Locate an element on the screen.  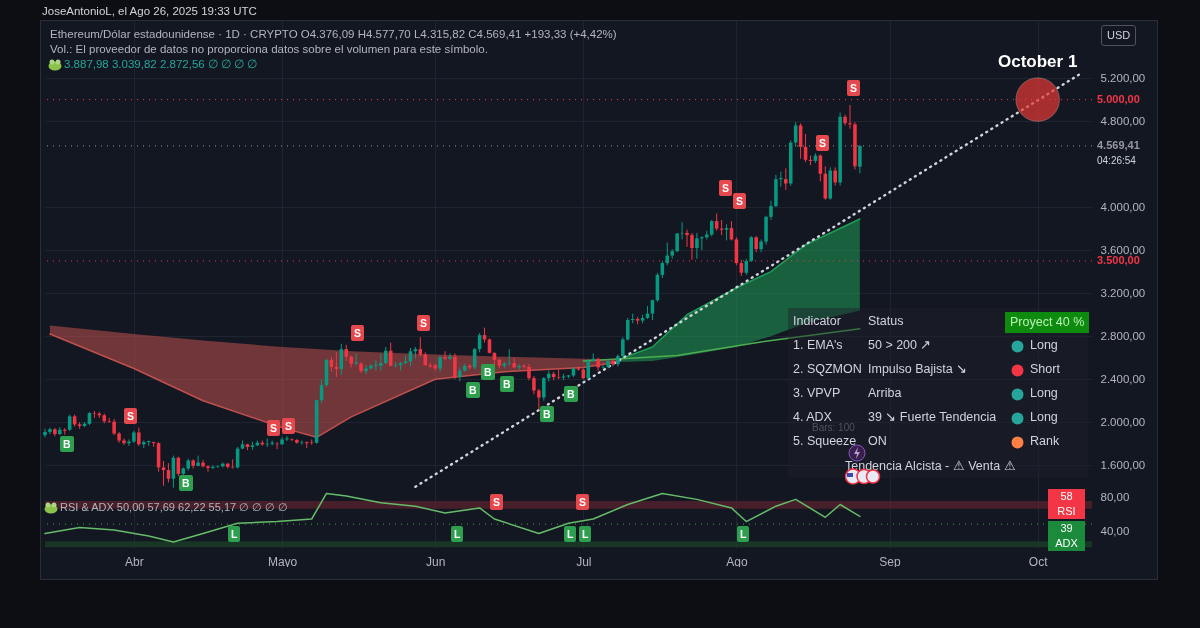
annotation: 3.887,98 3.039,82 2.872,56 ∅ ∅ ∅ ∅ is located at coordinates (161, 64).